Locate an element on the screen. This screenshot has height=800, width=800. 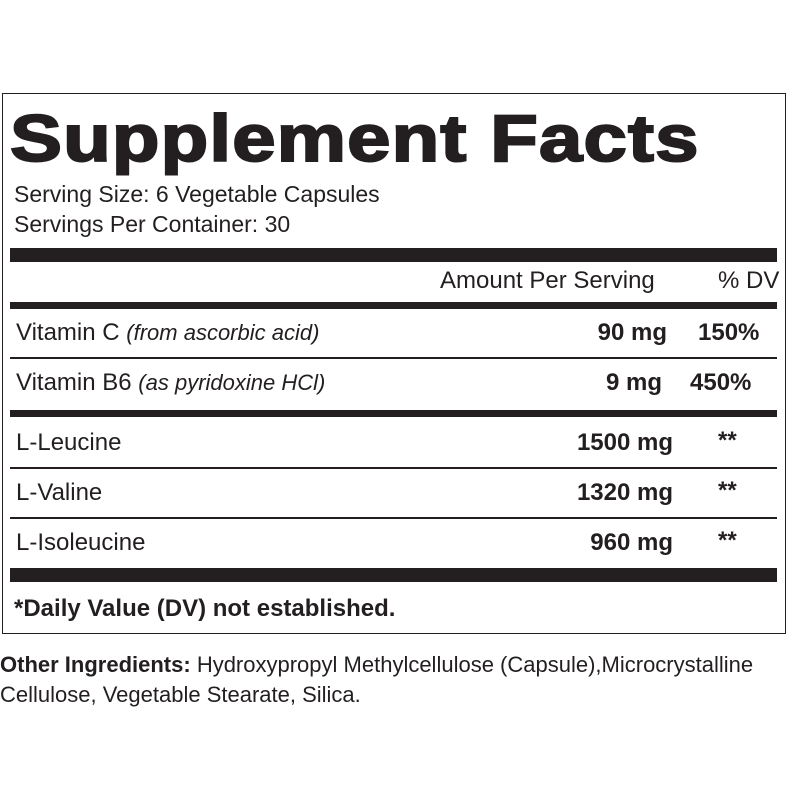
footnote: *Daily Value (DV) not established. is located at coordinates (205, 608).